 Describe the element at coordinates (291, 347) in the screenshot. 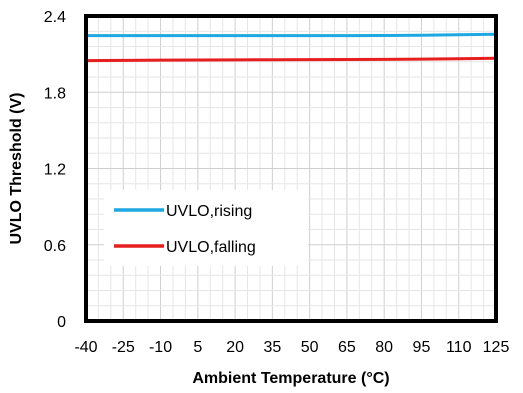

I see `x-tick-labels: -40 -25 -10 5 20 35 50 65 80 95 110 125` at that location.